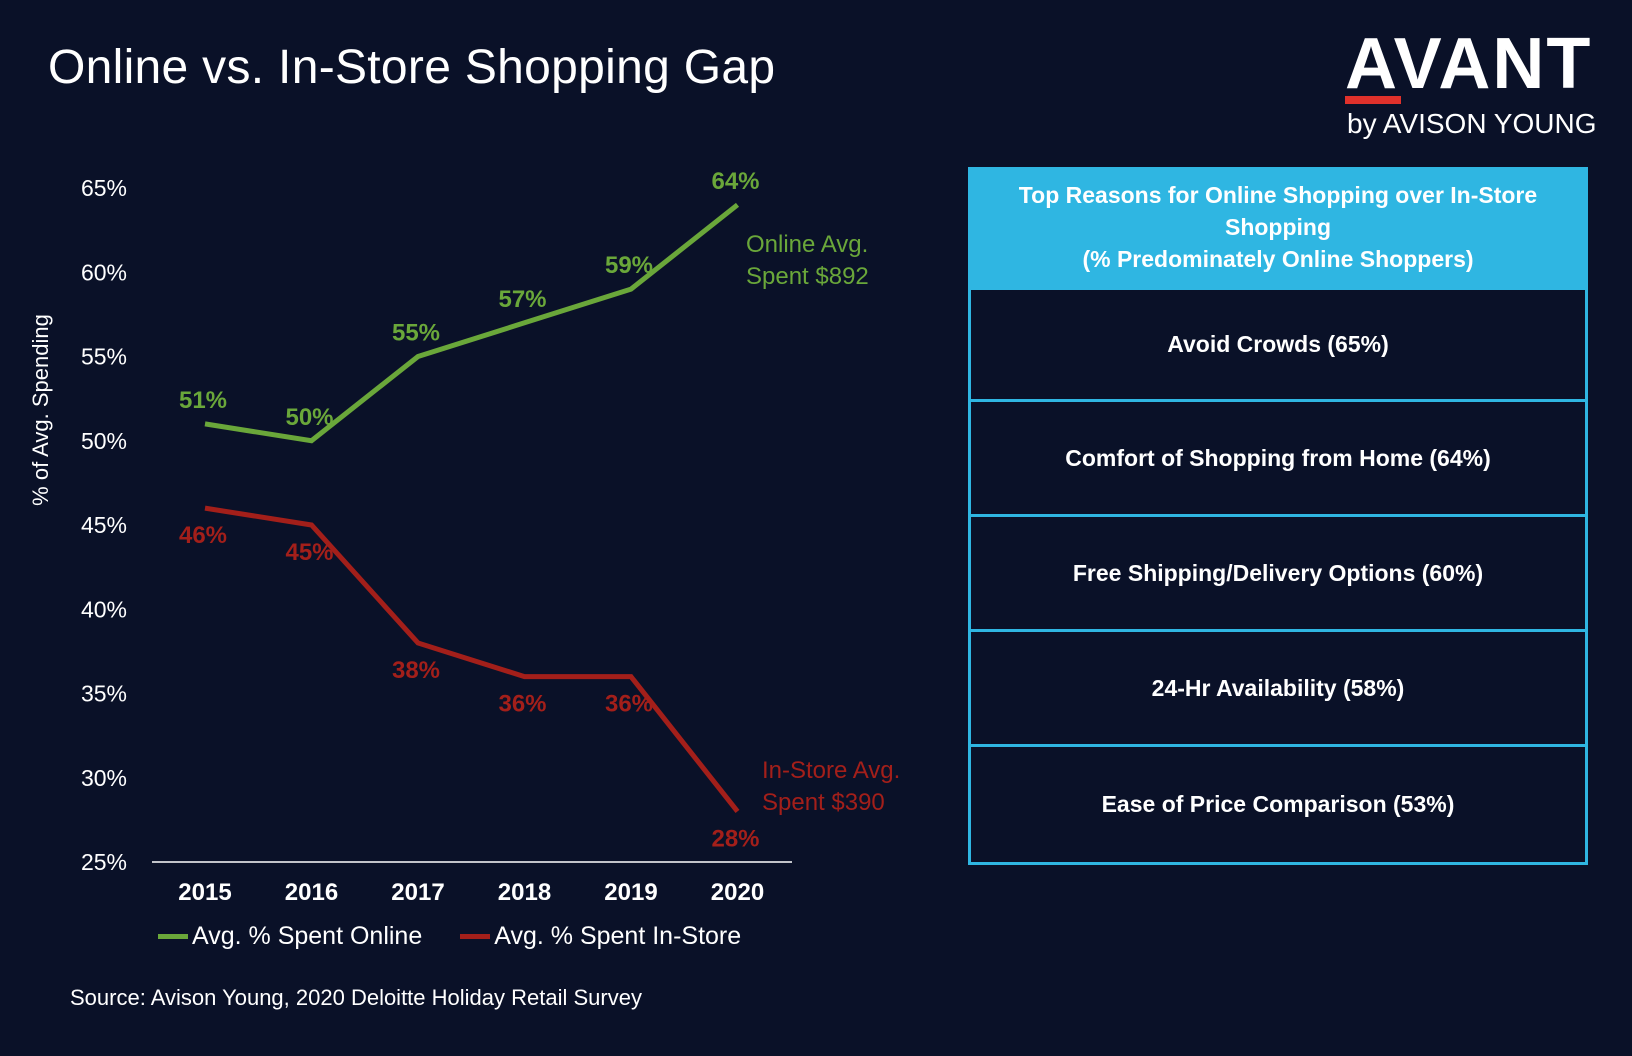  I want to click on legend-item-instore: Avg. % Spent In-Store, so click(600, 936).